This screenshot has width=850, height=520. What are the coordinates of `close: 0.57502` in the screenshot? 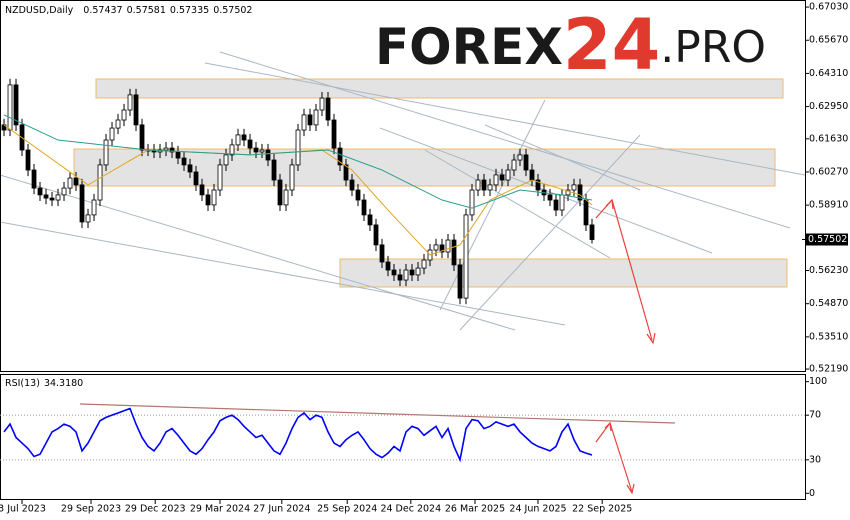 It's located at (232, 10).